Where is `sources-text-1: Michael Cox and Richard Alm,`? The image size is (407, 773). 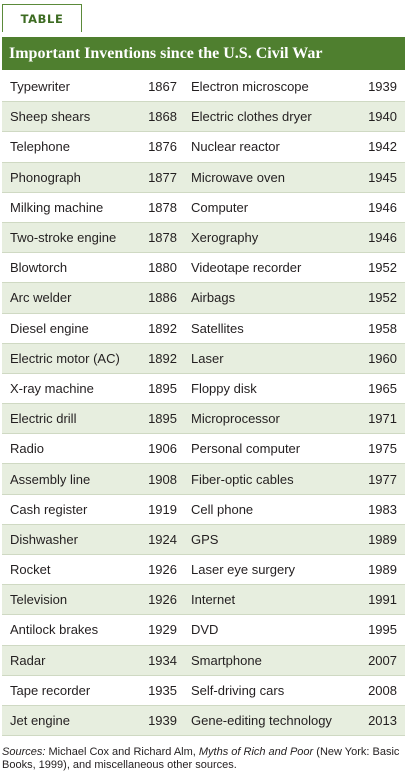 sources-text-1: Michael Cox and Richard Alm, is located at coordinates (122, 752).